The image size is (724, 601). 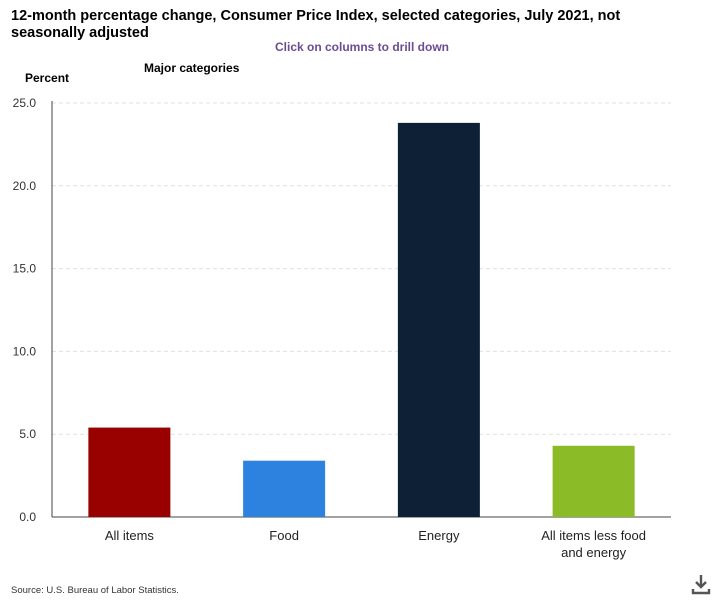 What do you see at coordinates (47, 78) in the screenshot?
I see `y-axis-title: Percent` at bounding box center [47, 78].